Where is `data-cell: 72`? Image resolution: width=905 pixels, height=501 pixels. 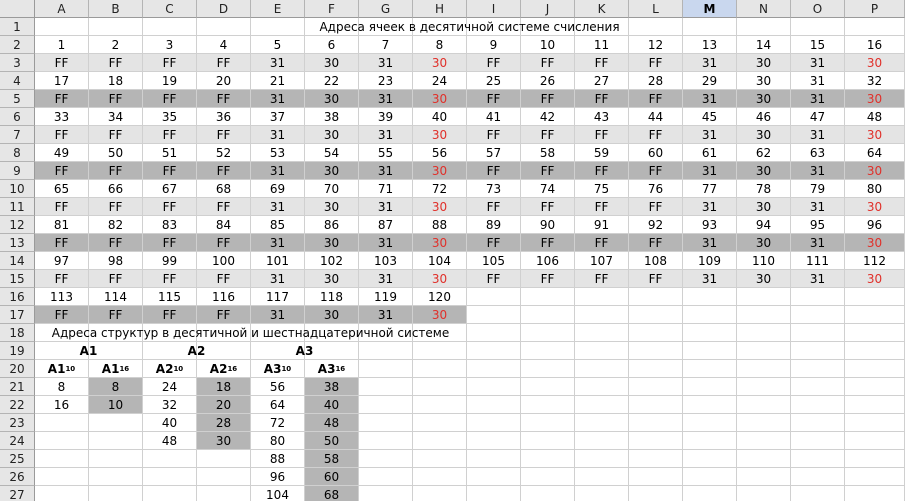
data-cell: 72 is located at coordinates (440, 189).